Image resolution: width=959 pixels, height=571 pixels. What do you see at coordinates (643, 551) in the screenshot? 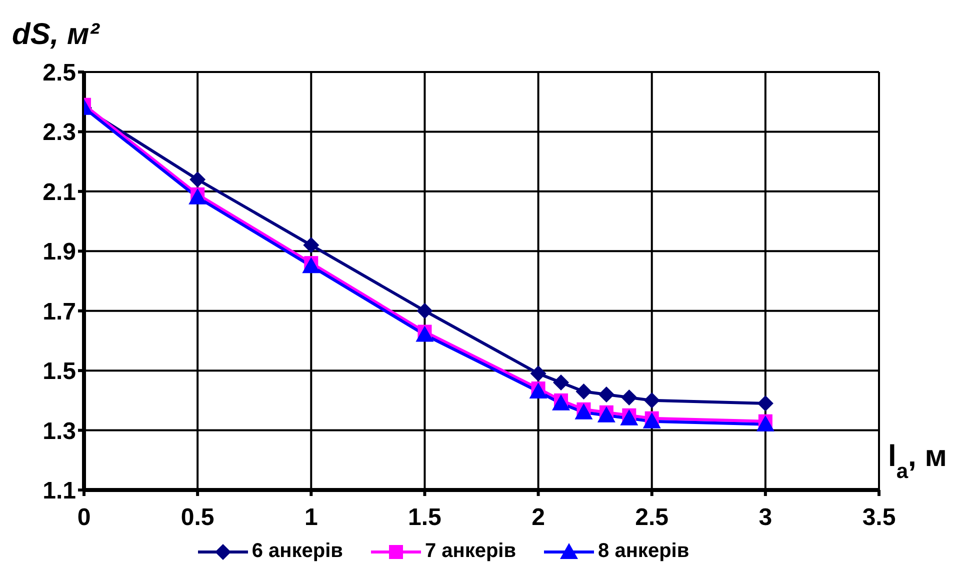
I see `legend-label: 8 анкерів` at bounding box center [643, 551].